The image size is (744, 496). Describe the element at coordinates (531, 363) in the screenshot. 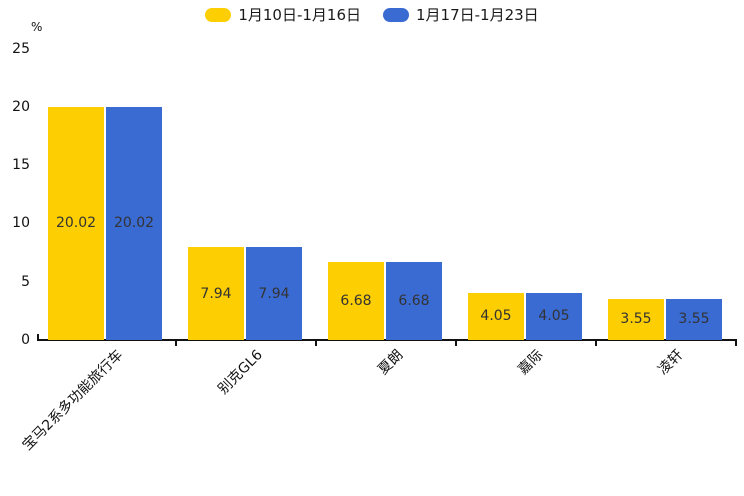

I see `x-axis-category-label: 嘉际` at that location.